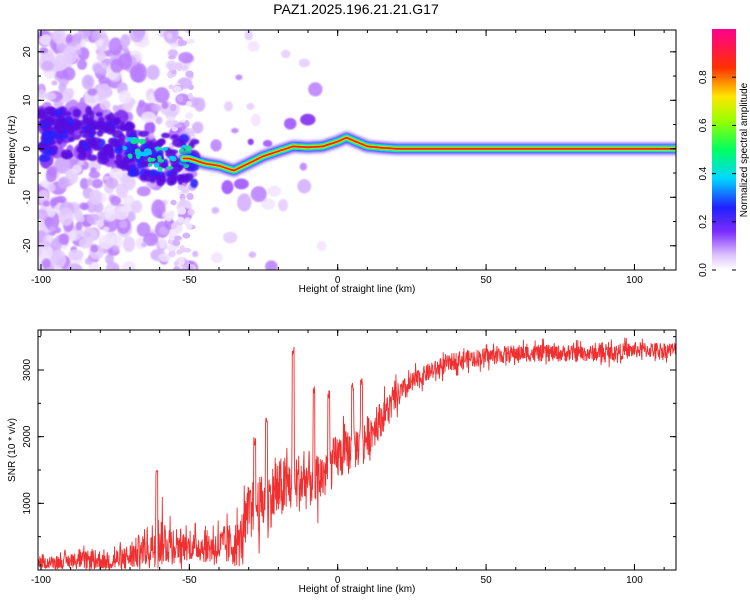 The height and width of the screenshot is (600, 750). I want to click on y-tick-label: 1000, so click(27, 503).